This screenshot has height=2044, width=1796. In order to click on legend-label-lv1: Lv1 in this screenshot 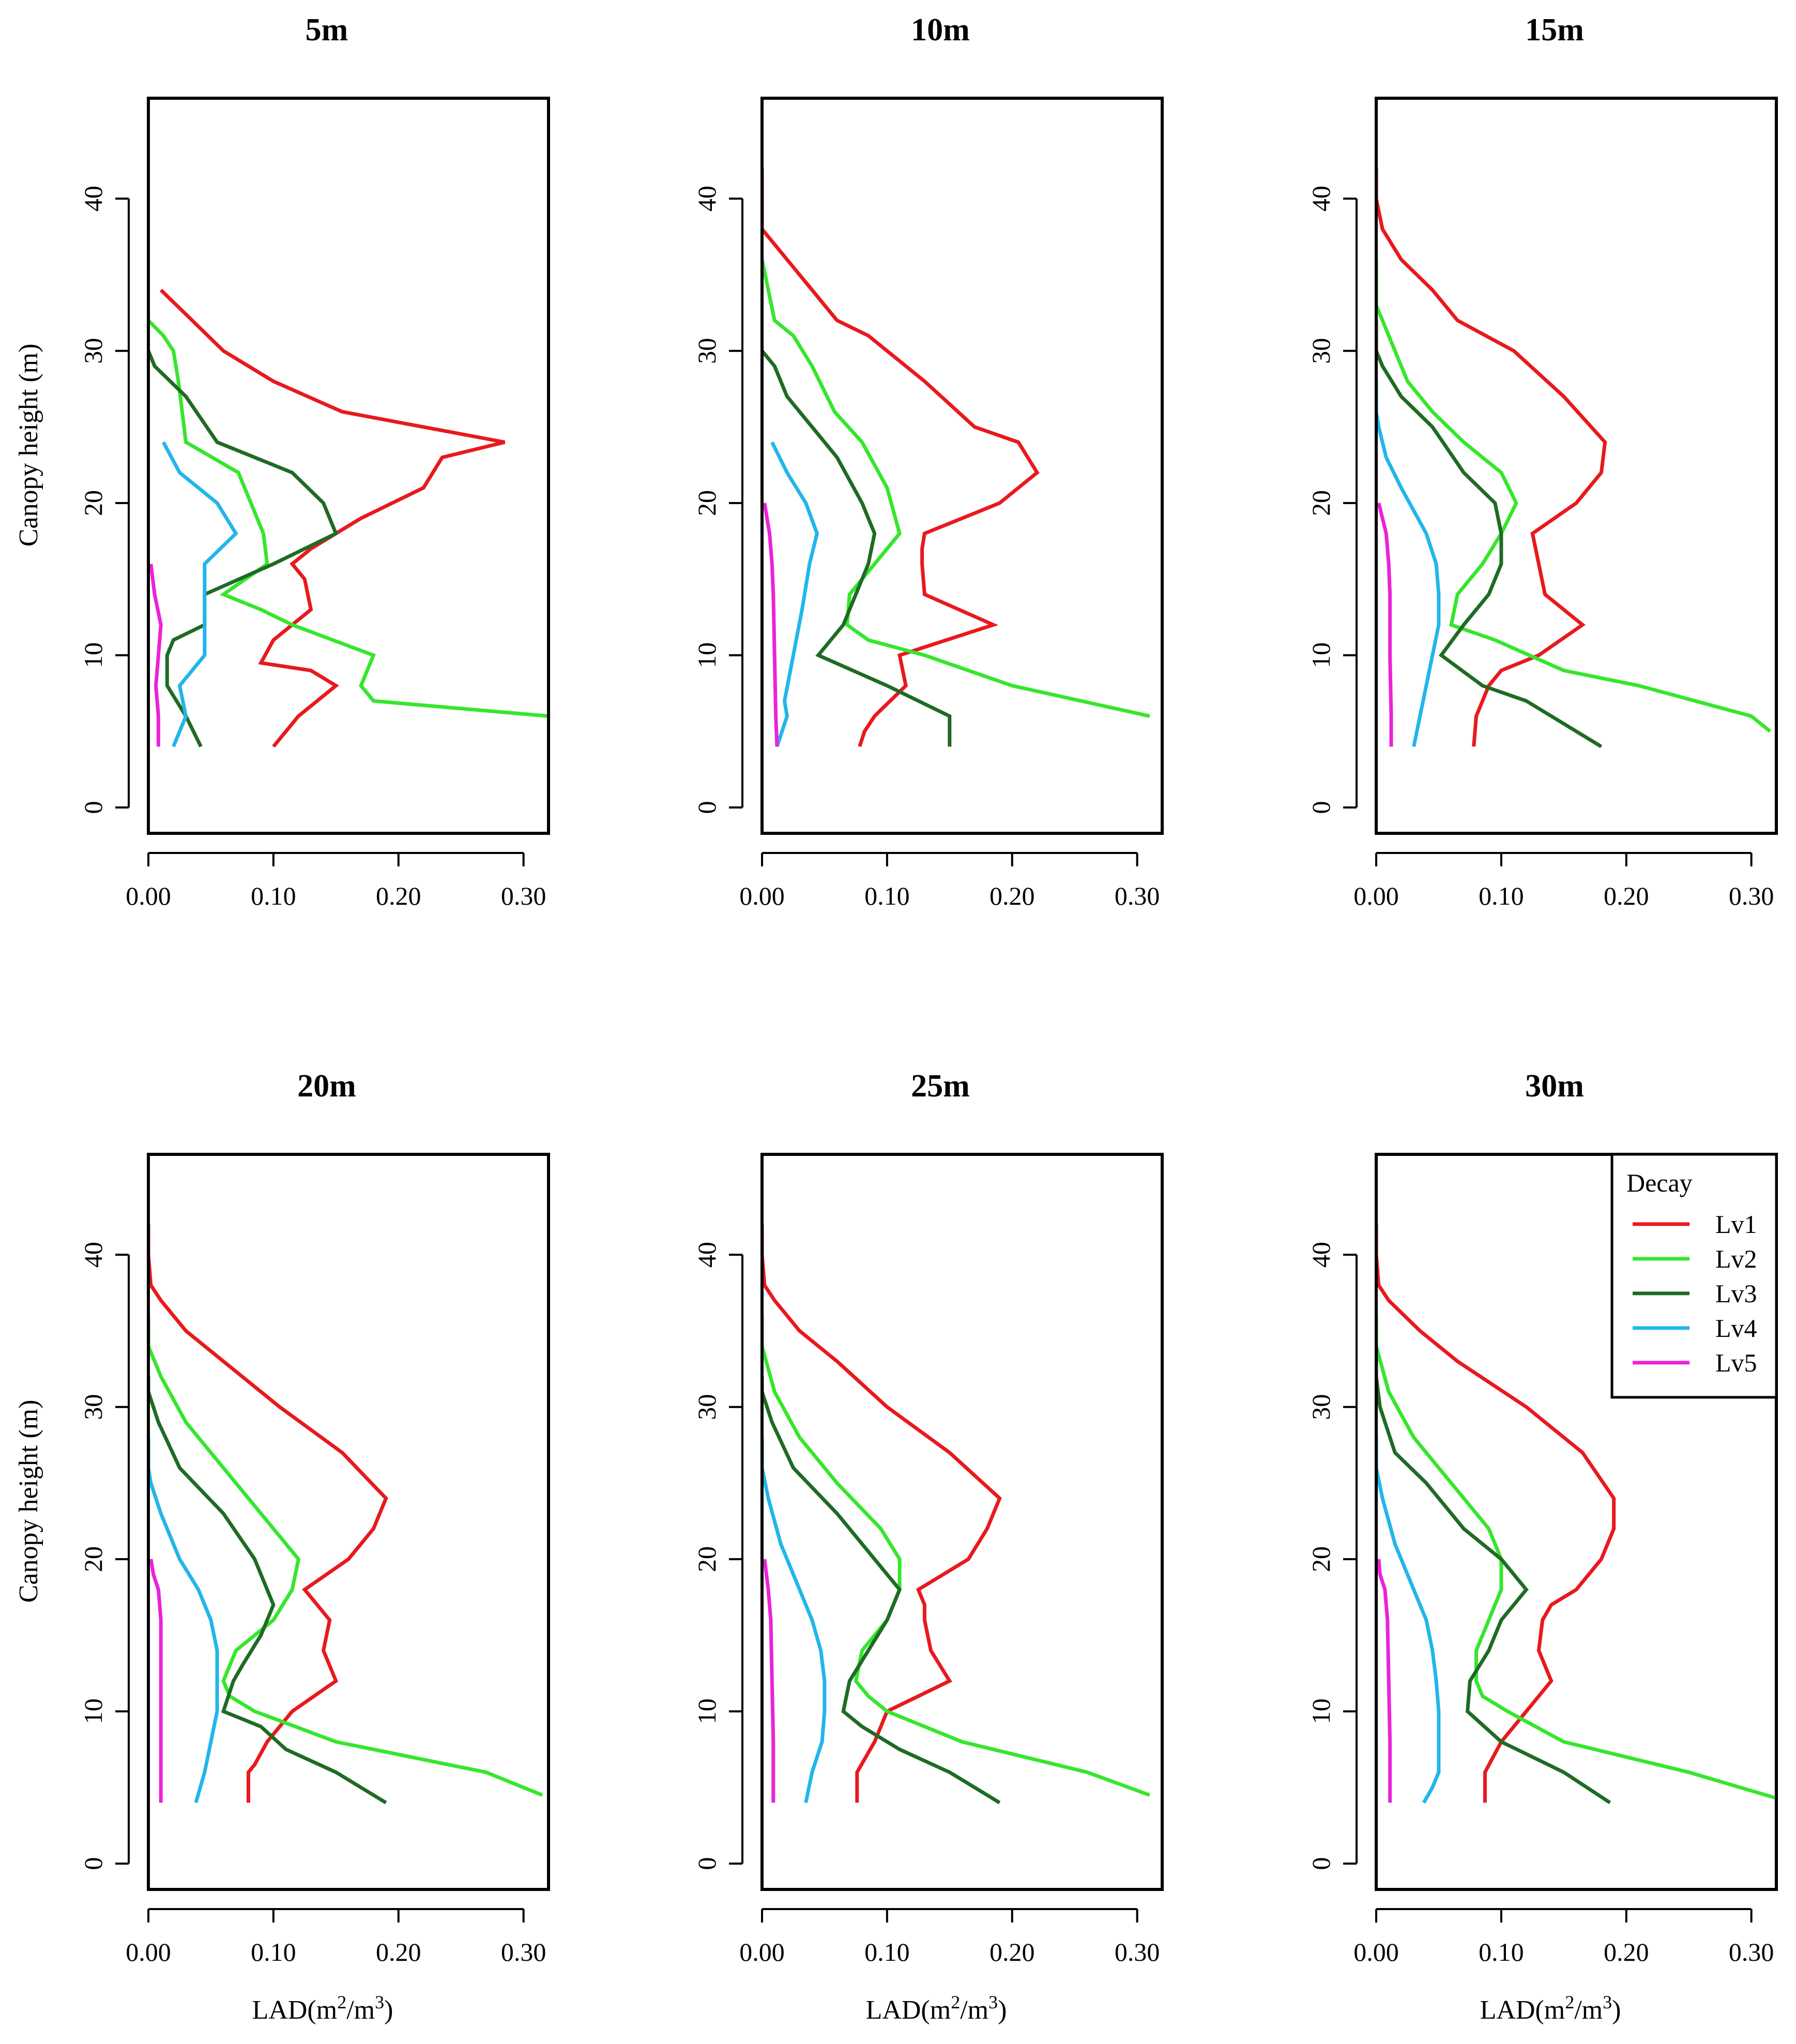, I will do `click(1736, 1224)`.